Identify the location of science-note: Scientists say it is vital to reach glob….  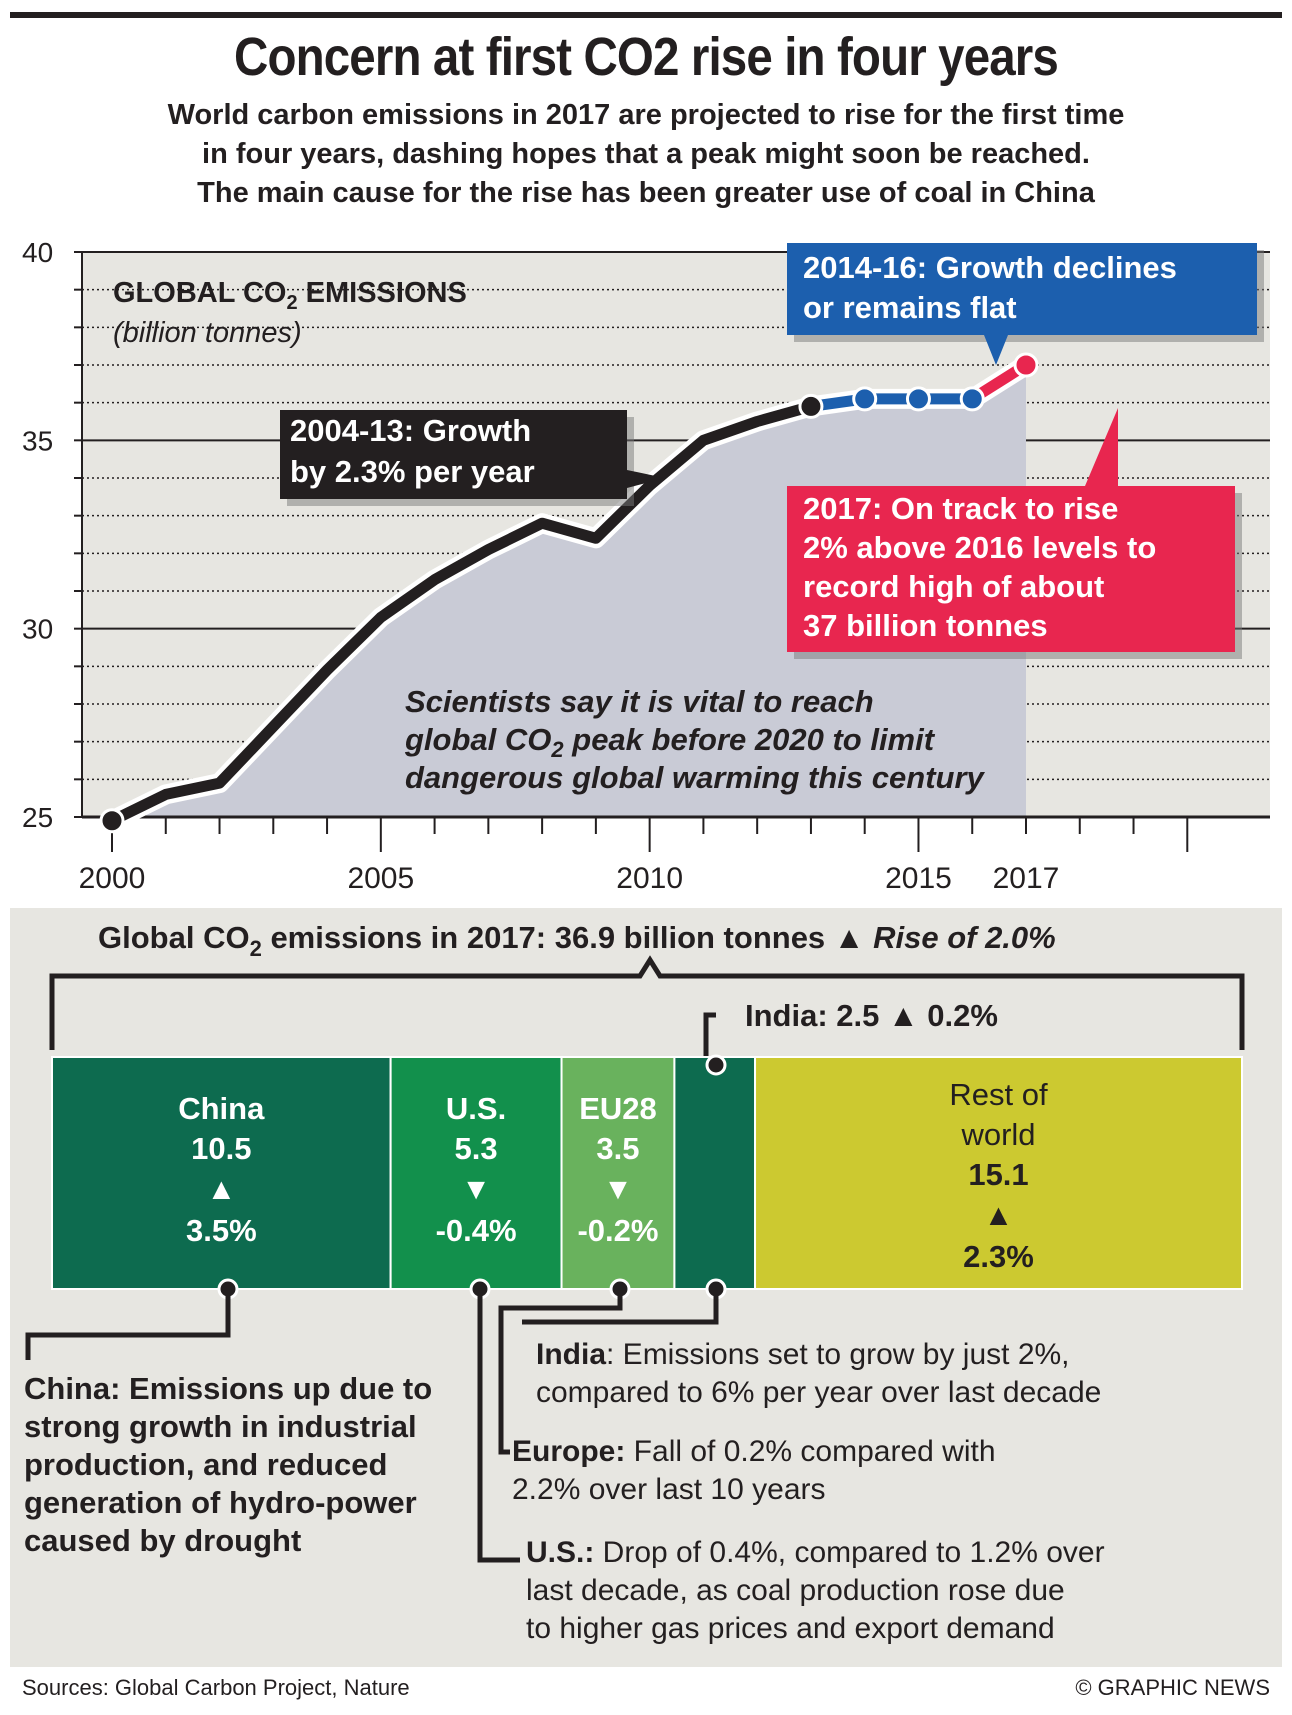
(695, 739).